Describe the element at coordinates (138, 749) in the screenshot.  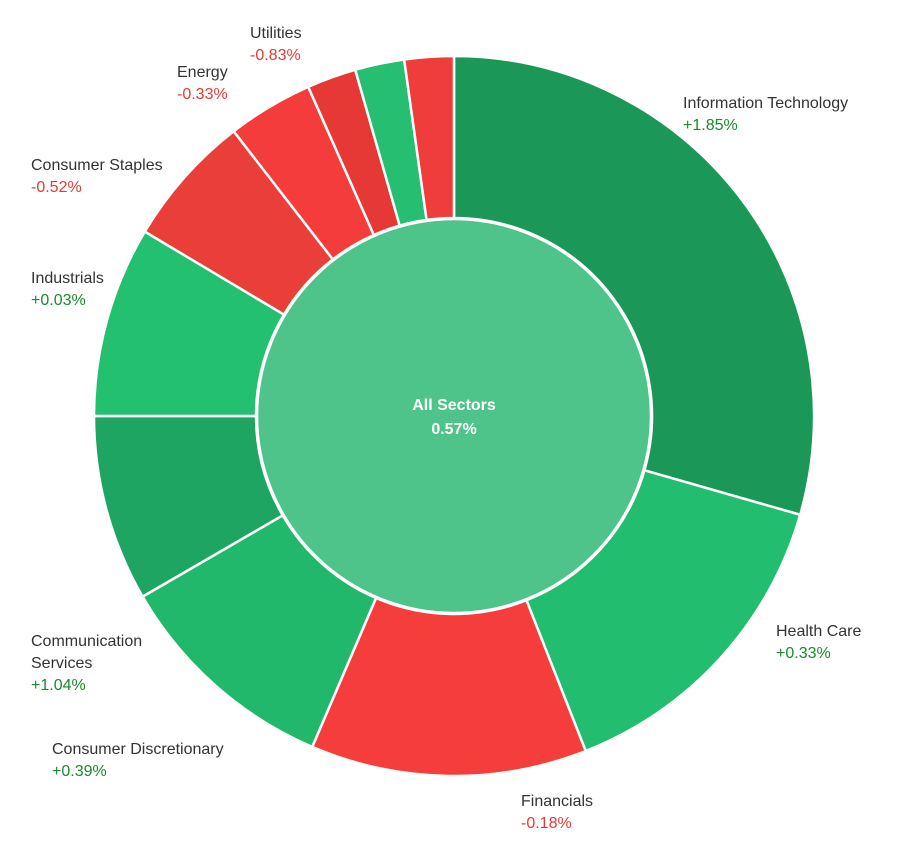
I see `slice-label-name: Consumer Discretionary` at that location.